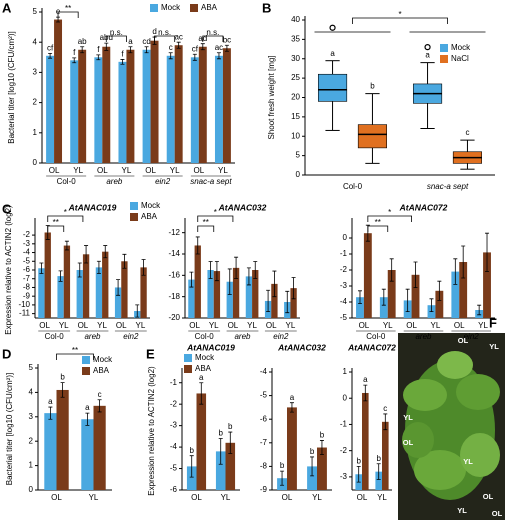 This screenshot has height=523, width=506. I want to click on y-tick-label: -1, so click(344, 253).